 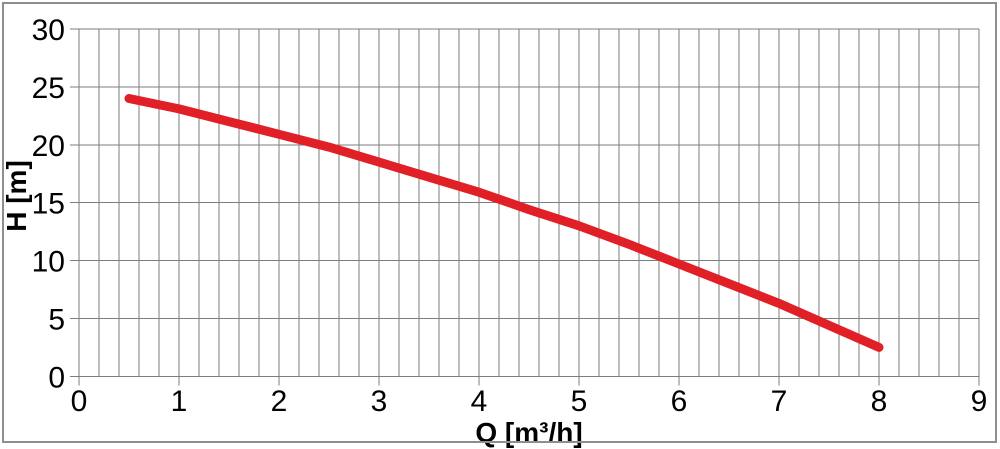 What do you see at coordinates (579, 401) in the screenshot?
I see `x-tick-label: 5` at bounding box center [579, 401].